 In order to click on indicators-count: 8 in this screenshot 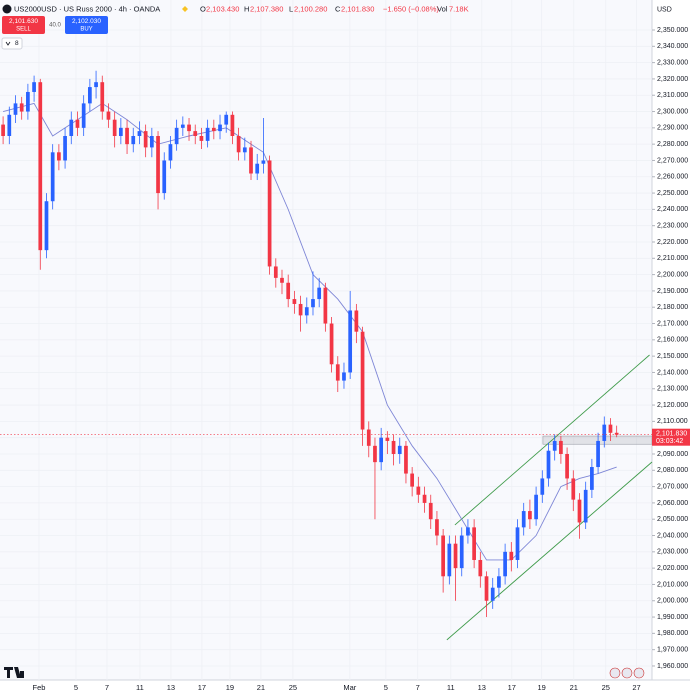, I will do `click(17, 43)`.